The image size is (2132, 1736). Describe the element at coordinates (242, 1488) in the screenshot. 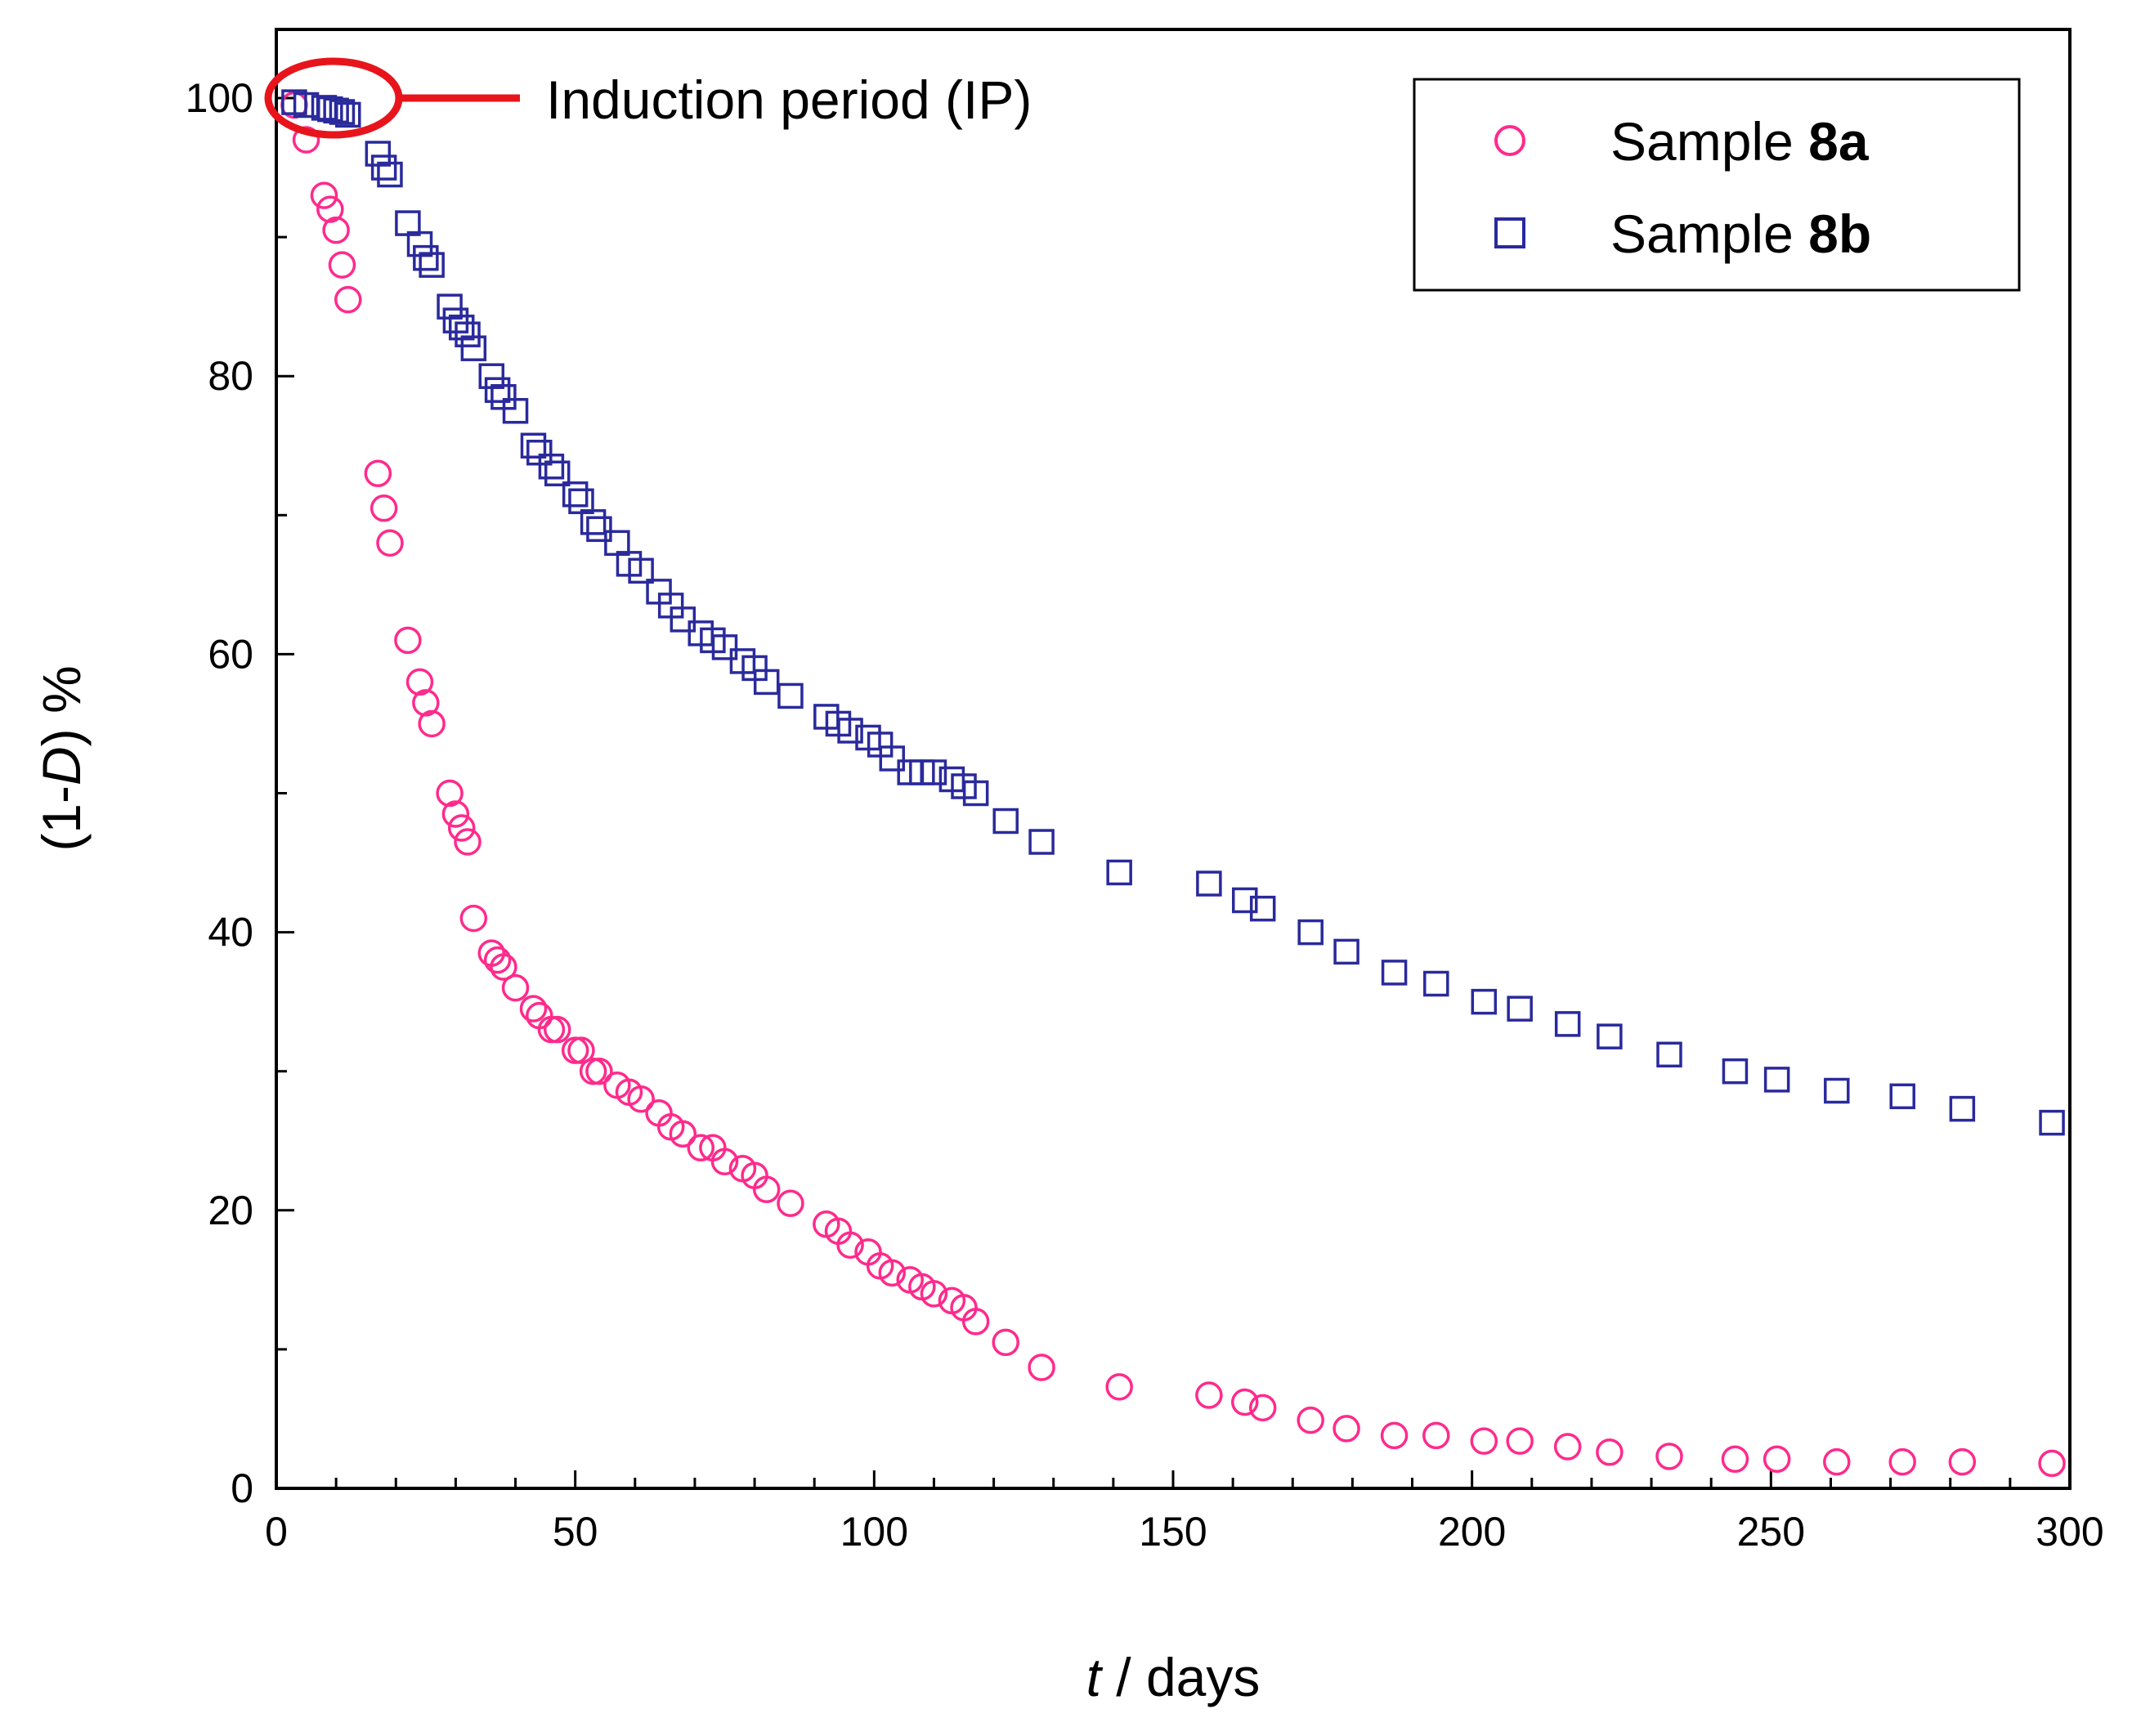

I see `y-tick-label: 0` at that location.